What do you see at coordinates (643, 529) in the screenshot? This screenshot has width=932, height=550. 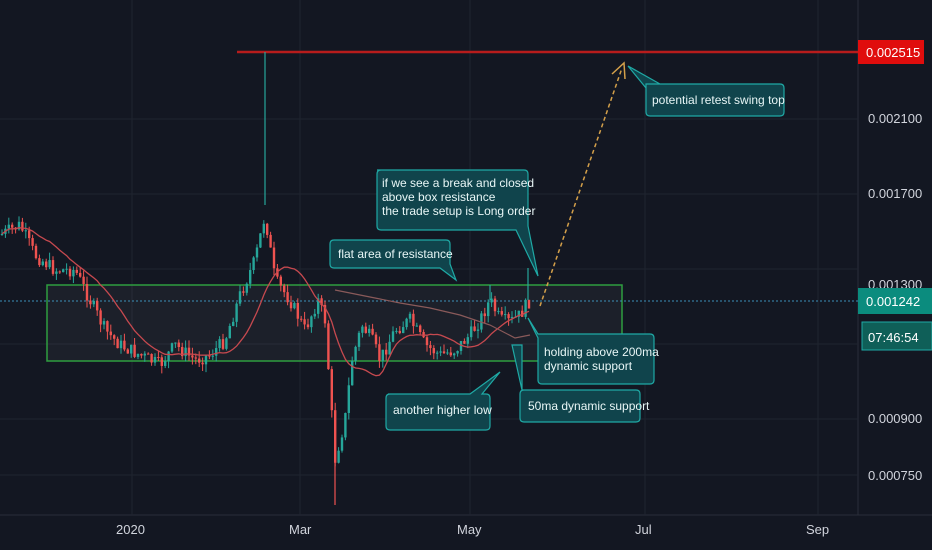 I see `time-tick: Jul` at bounding box center [643, 529].